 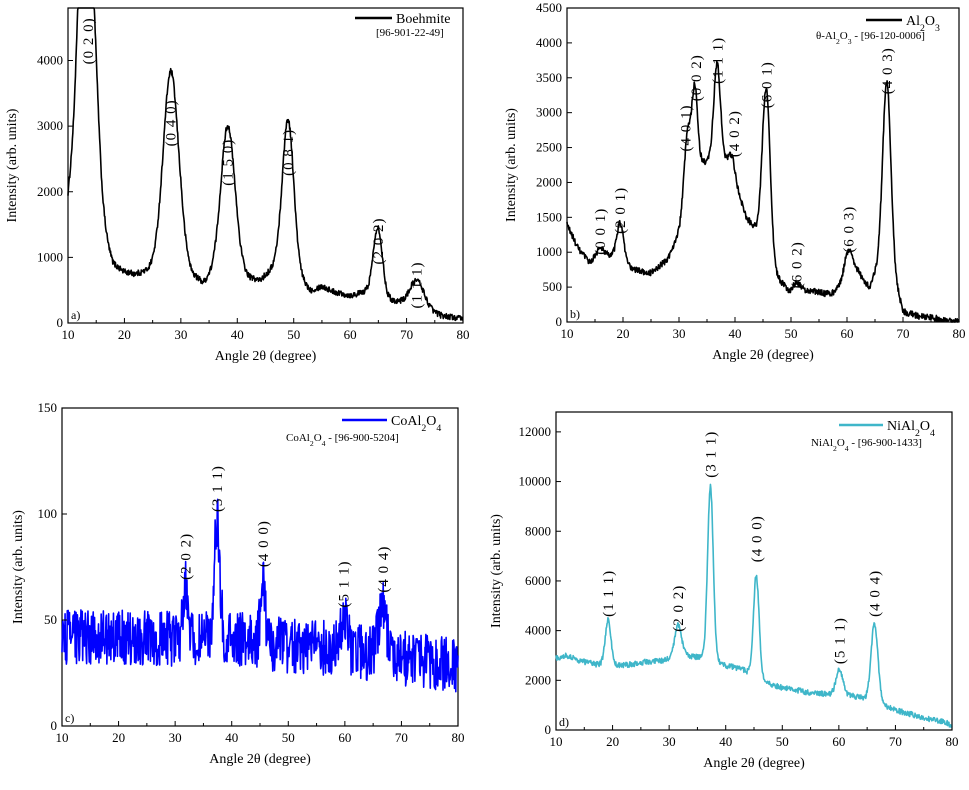 What do you see at coordinates (410, 33) in the screenshot?
I see `reference-card-label: [96-901-22-49]` at bounding box center [410, 33].